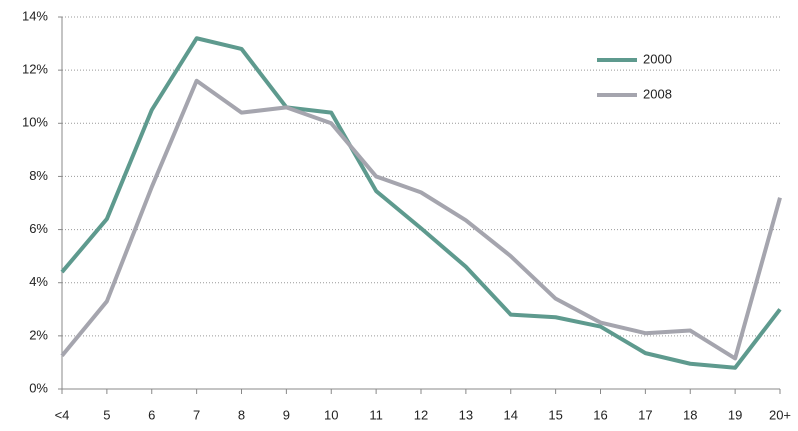 This screenshot has width=798, height=431. I want to click on y-tick-label: 8%, so click(38, 175).